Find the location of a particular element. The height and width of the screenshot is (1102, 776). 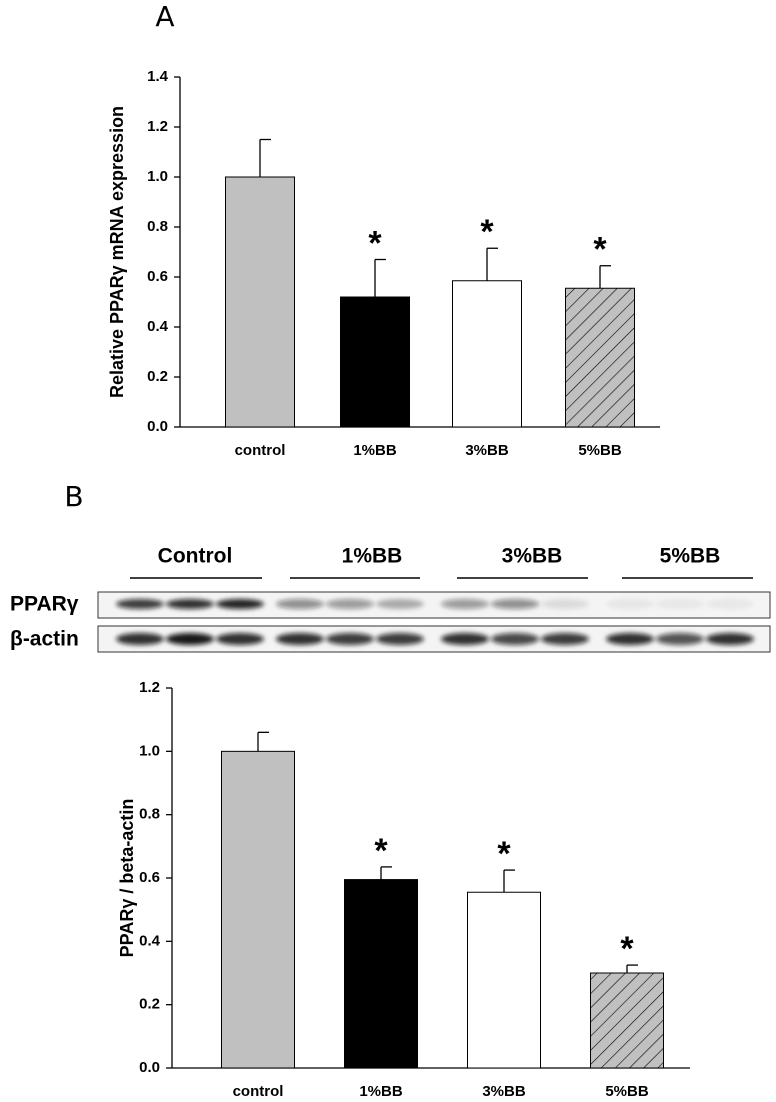

group-label: 3%BB is located at coordinates (532, 556).